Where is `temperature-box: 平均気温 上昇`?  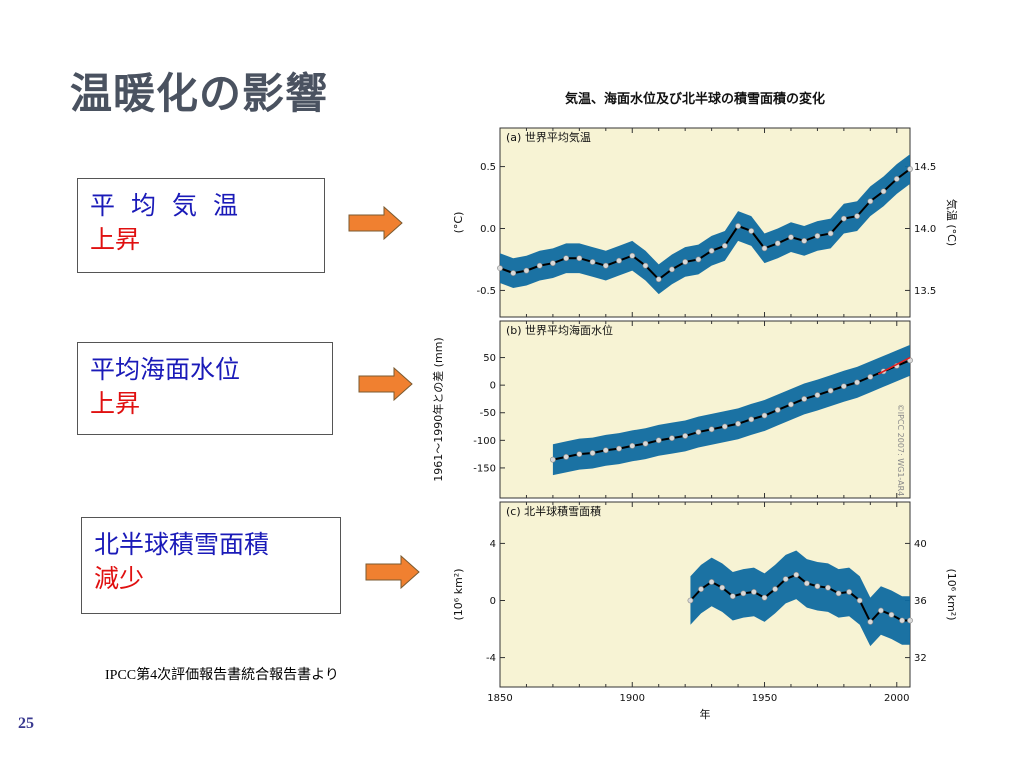
temperature-box: 平均気温 上昇 is located at coordinates (201, 225).